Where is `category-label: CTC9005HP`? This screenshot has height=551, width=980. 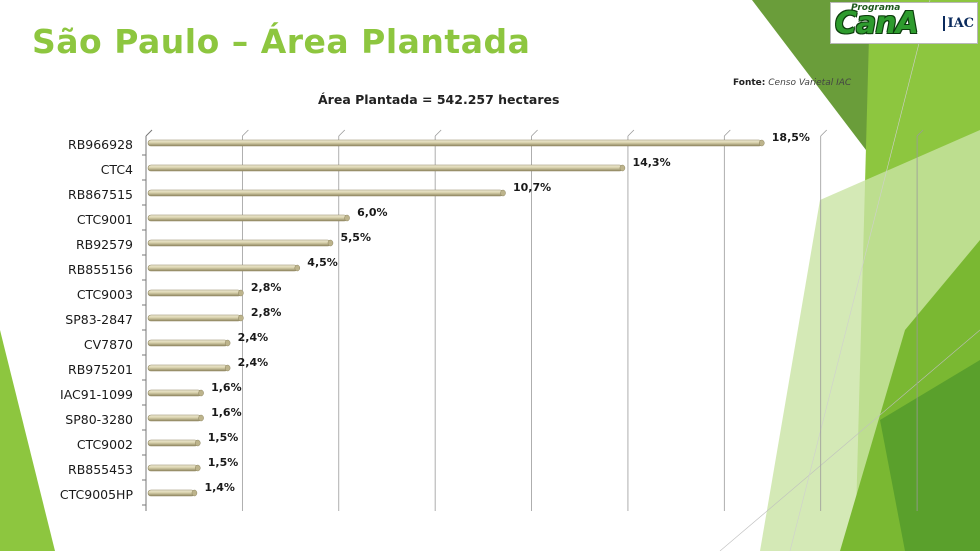
category-label: CTC9005HP is located at coordinates (97, 494).